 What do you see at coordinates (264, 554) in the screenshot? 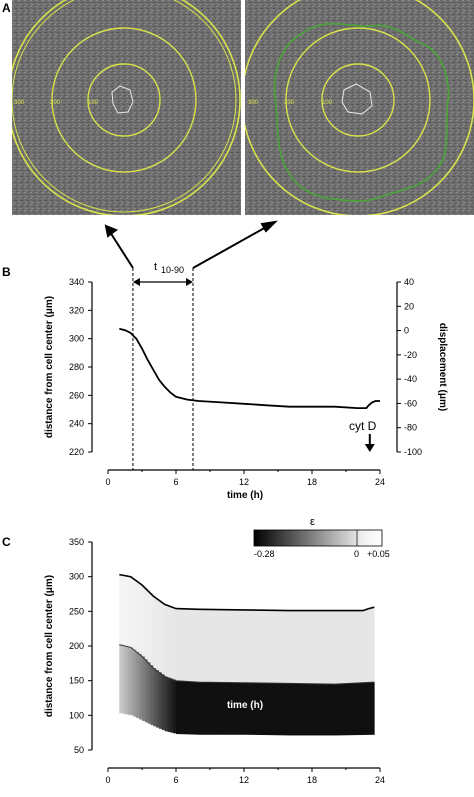
I see `colorbar-min-label: -0.28` at bounding box center [264, 554].